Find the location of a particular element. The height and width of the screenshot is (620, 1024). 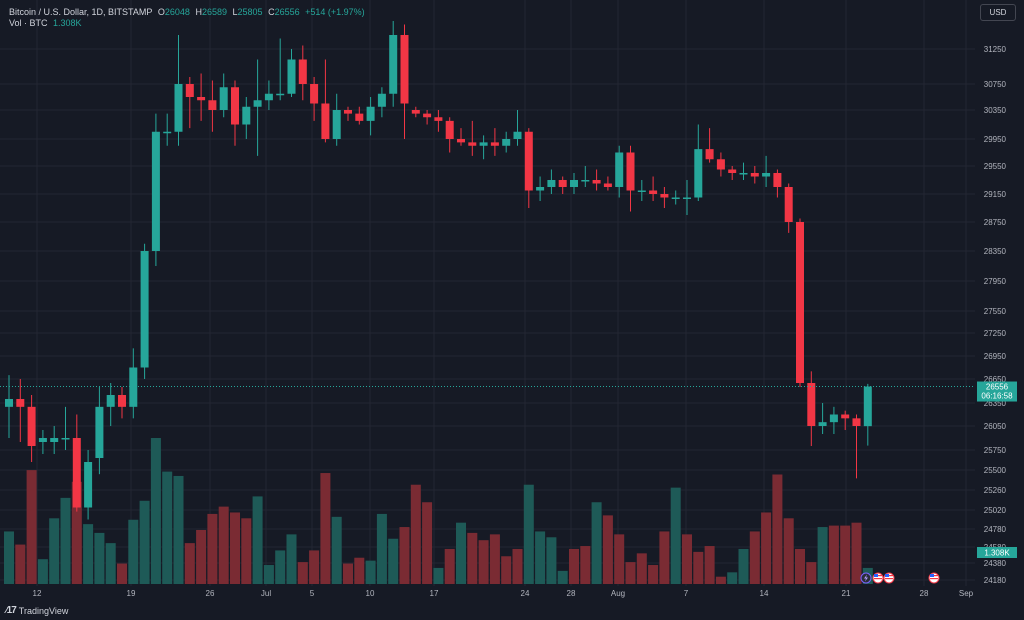

price-tick-label: 24780 is located at coordinates (995, 529).